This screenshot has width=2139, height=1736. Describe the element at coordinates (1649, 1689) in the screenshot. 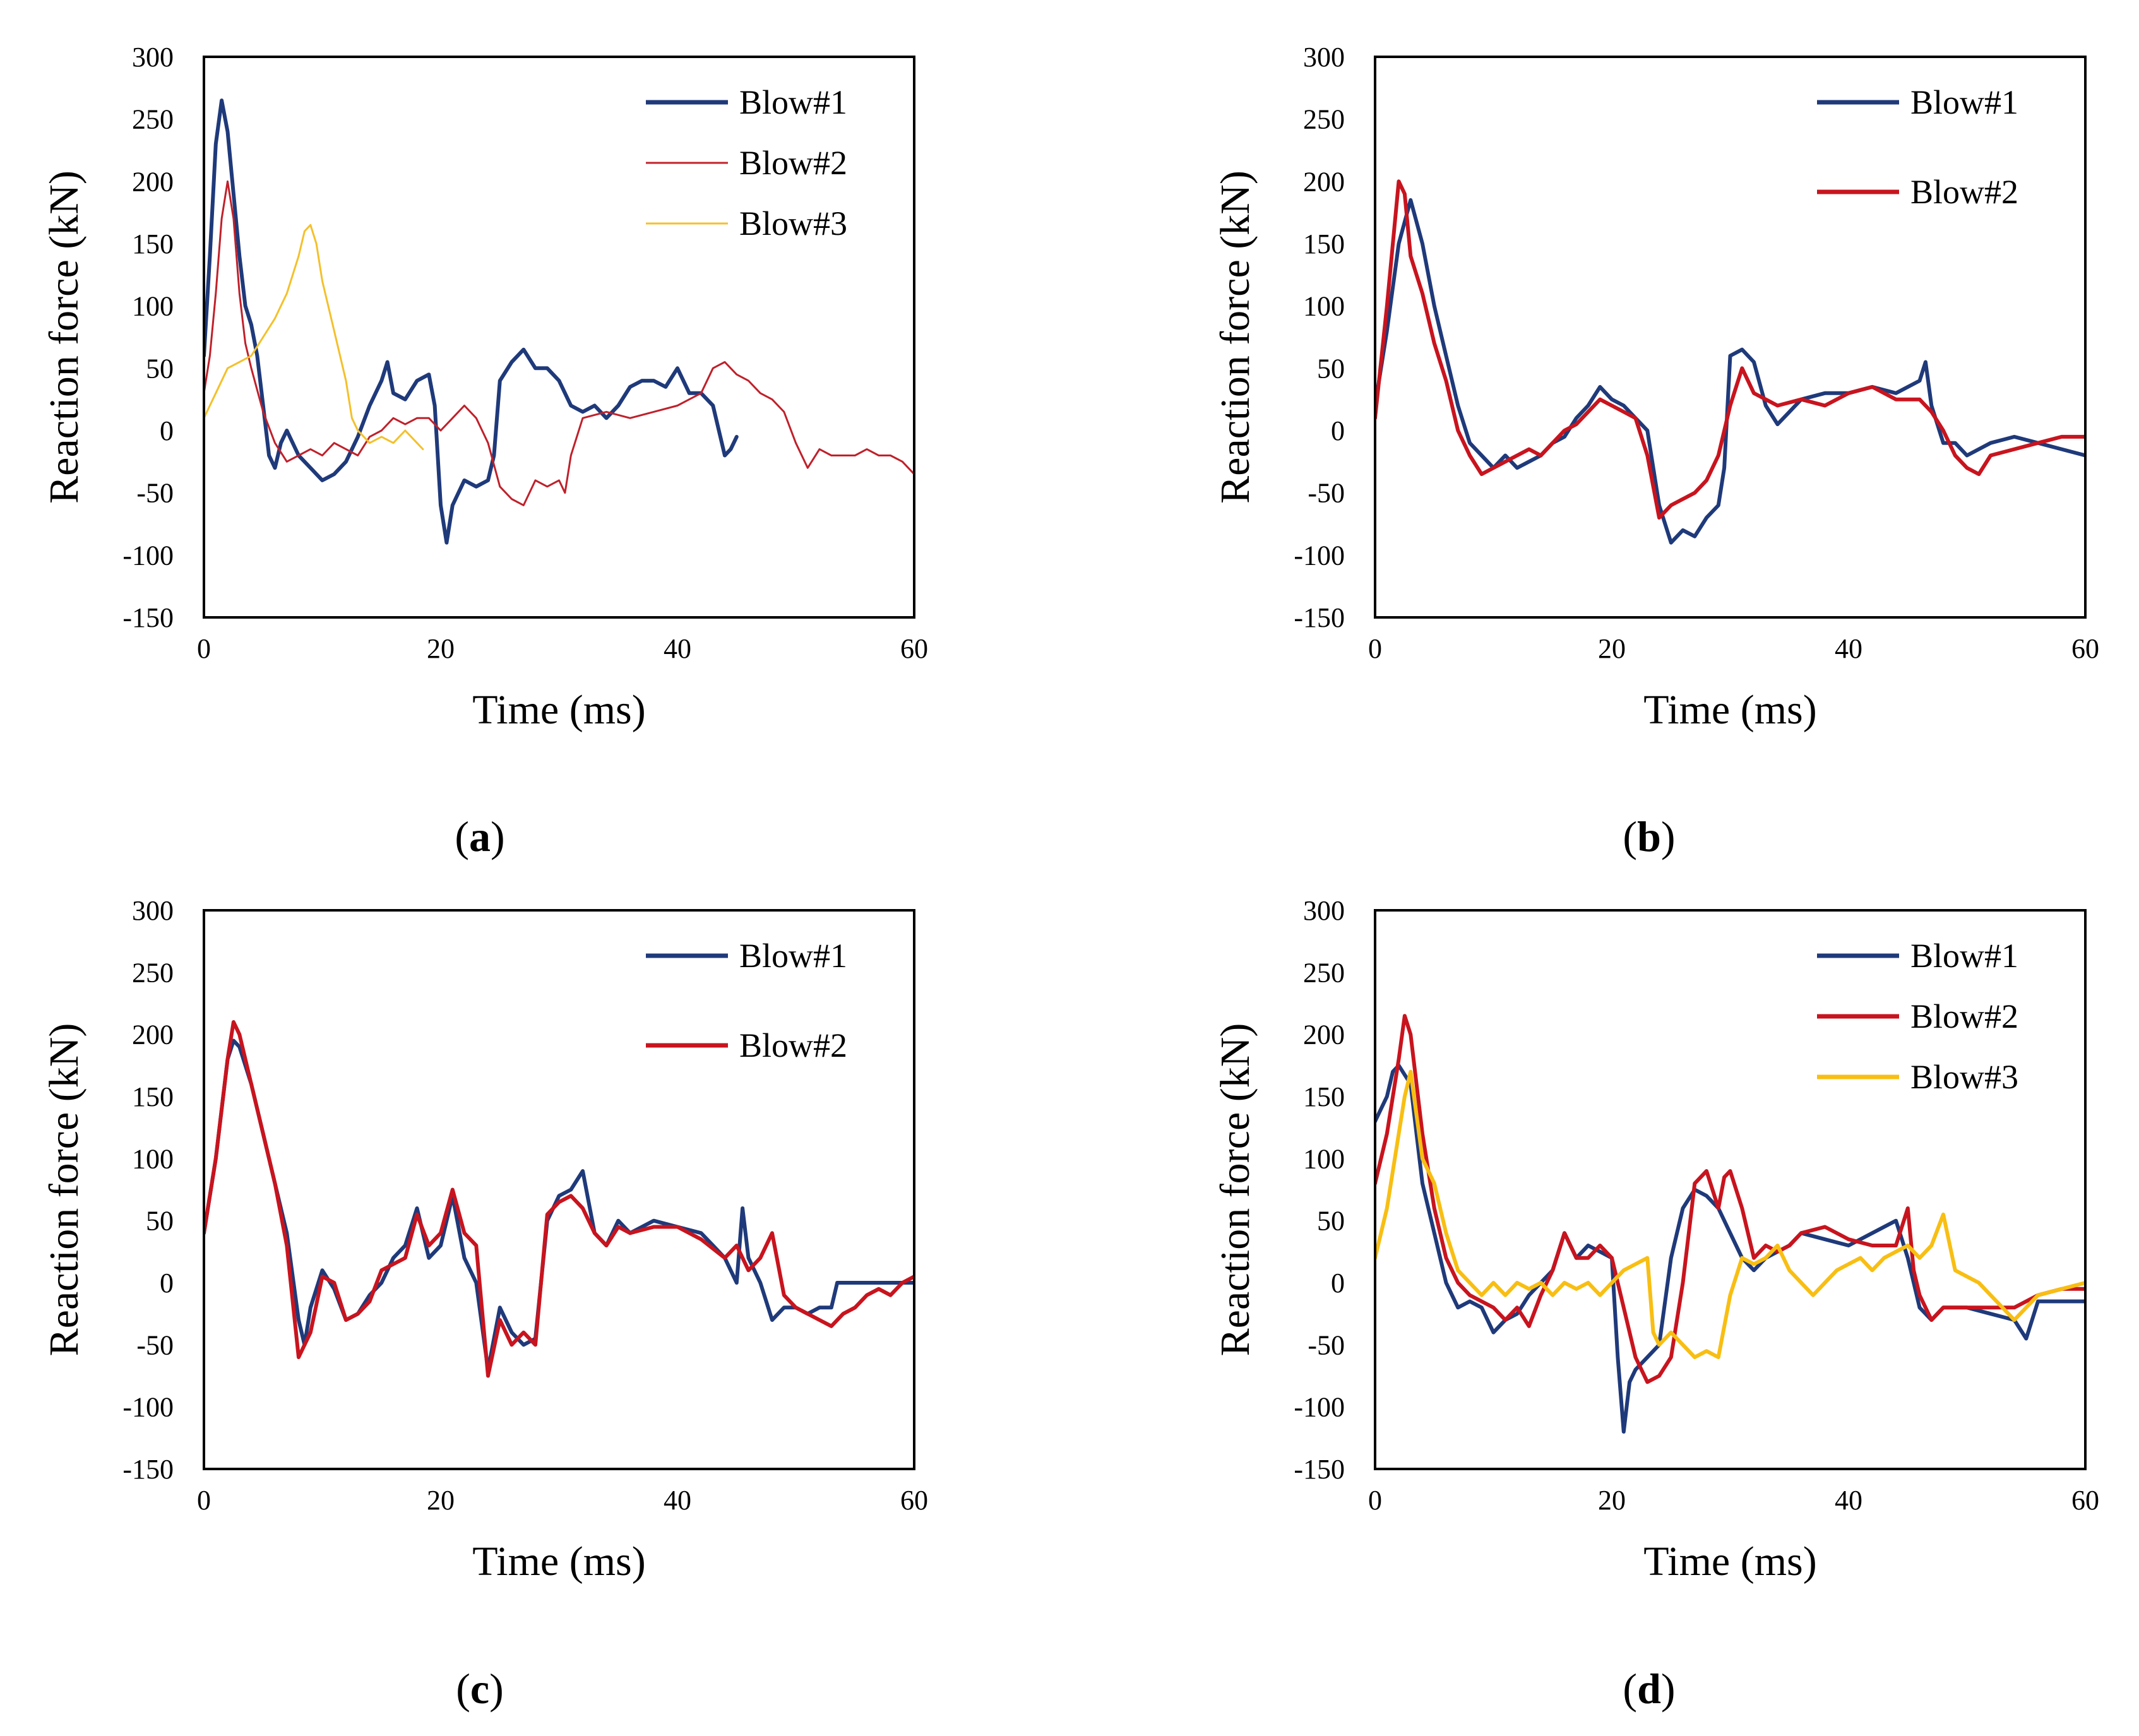

I see `panel-caption: (d)` at that location.